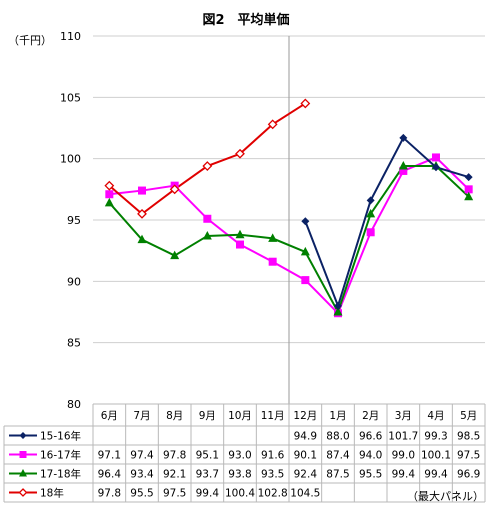 The width and height of the screenshot is (493, 512). Describe the element at coordinates (207, 416) in the screenshot. I see `x-tick-label: 9月` at that location.